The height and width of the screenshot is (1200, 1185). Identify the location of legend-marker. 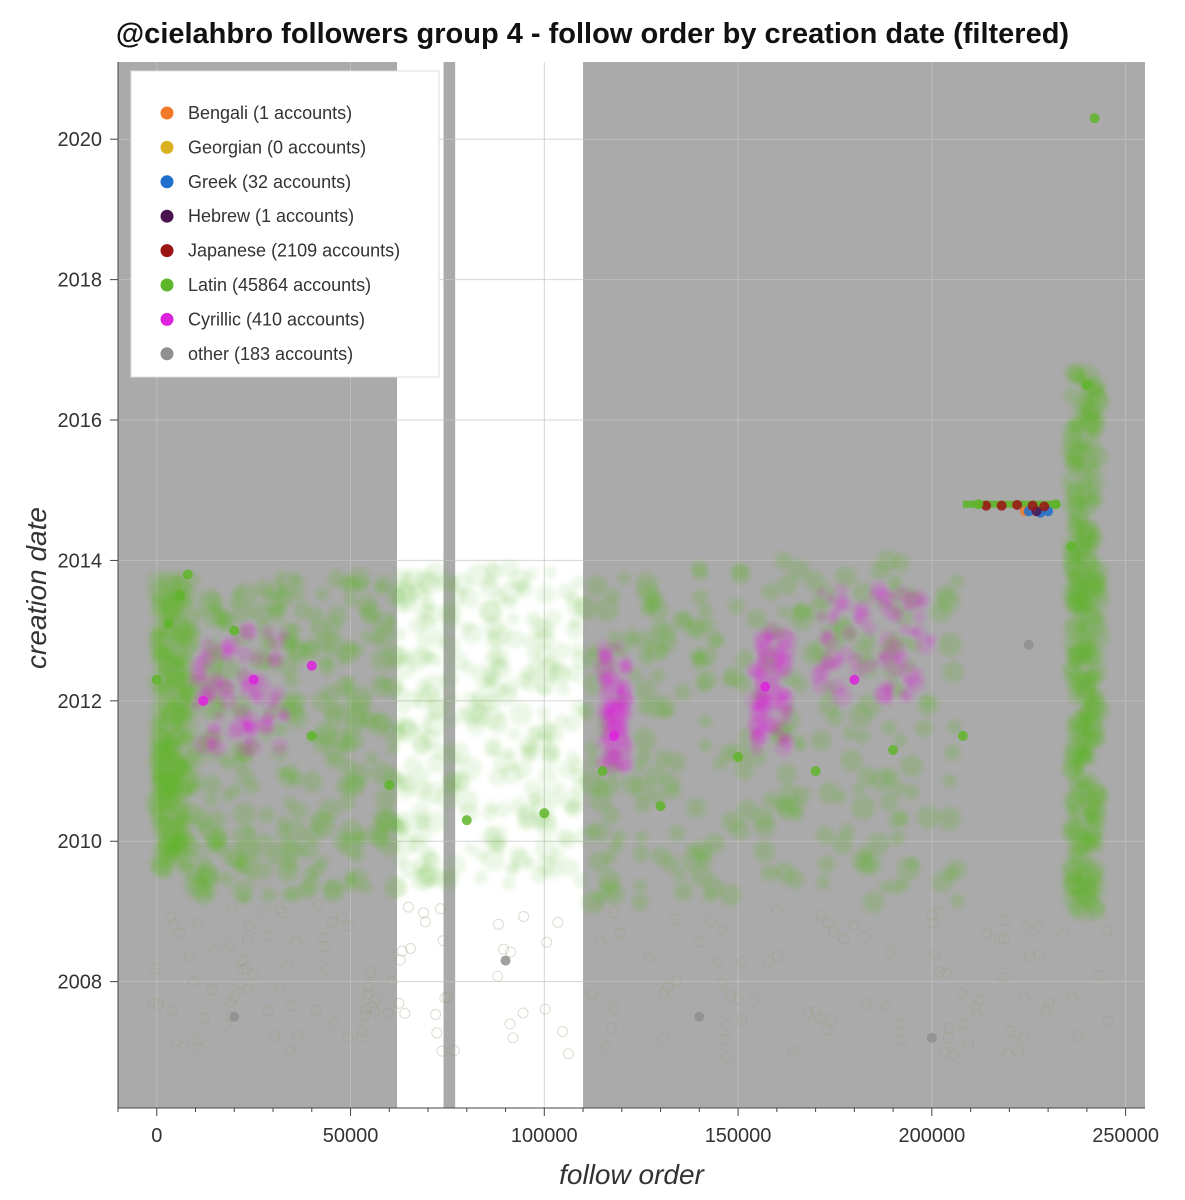
(167, 216).